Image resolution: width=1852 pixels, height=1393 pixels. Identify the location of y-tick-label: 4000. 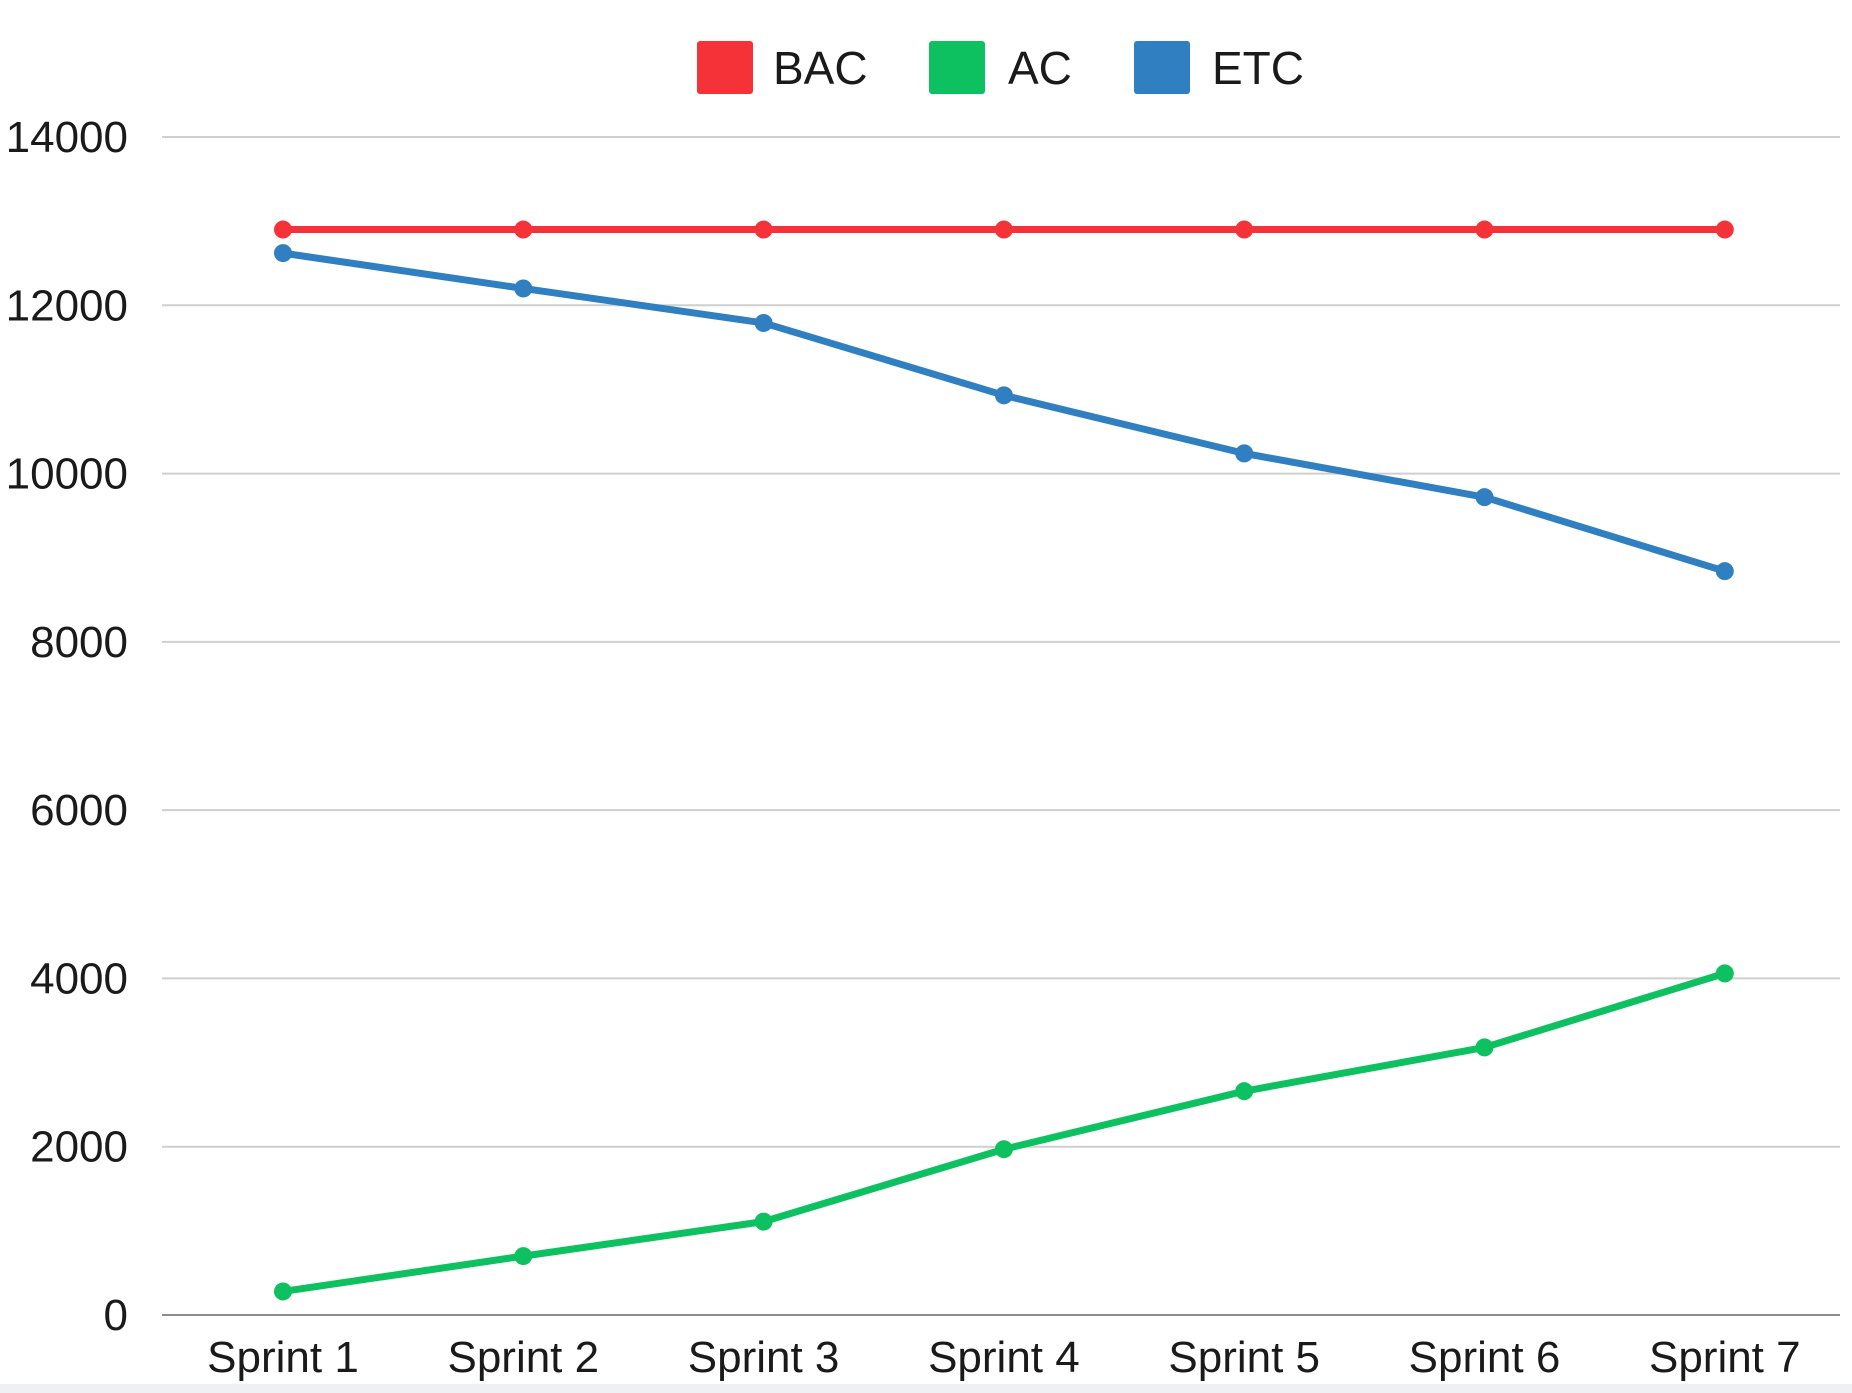
(79, 978).